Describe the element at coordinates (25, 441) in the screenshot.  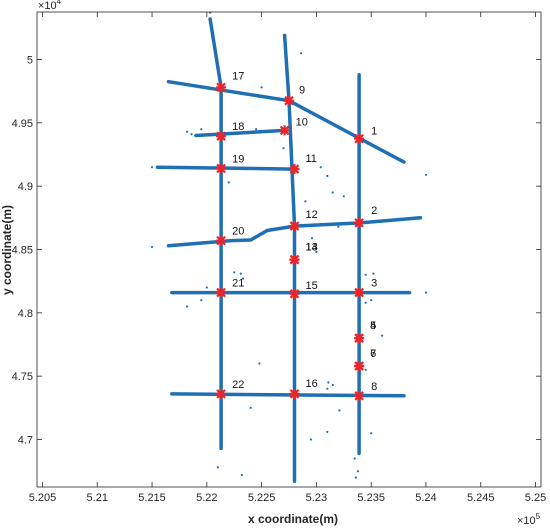
I see `y-tick-label: 4.7` at that location.